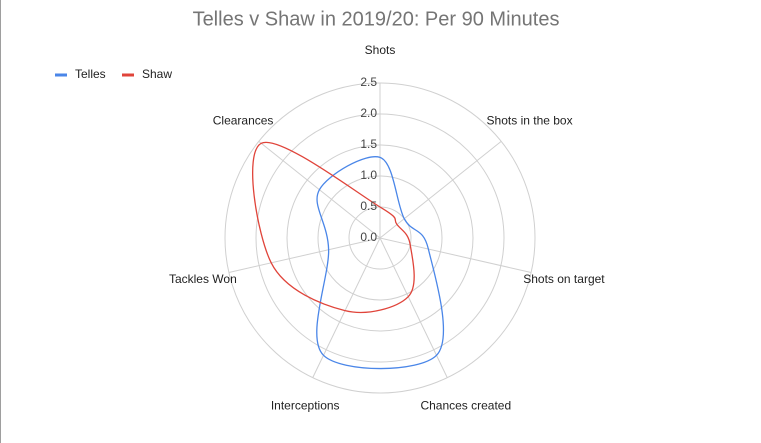 The height and width of the screenshot is (443, 761). I want to click on category-label: Interceptions, so click(305, 406).